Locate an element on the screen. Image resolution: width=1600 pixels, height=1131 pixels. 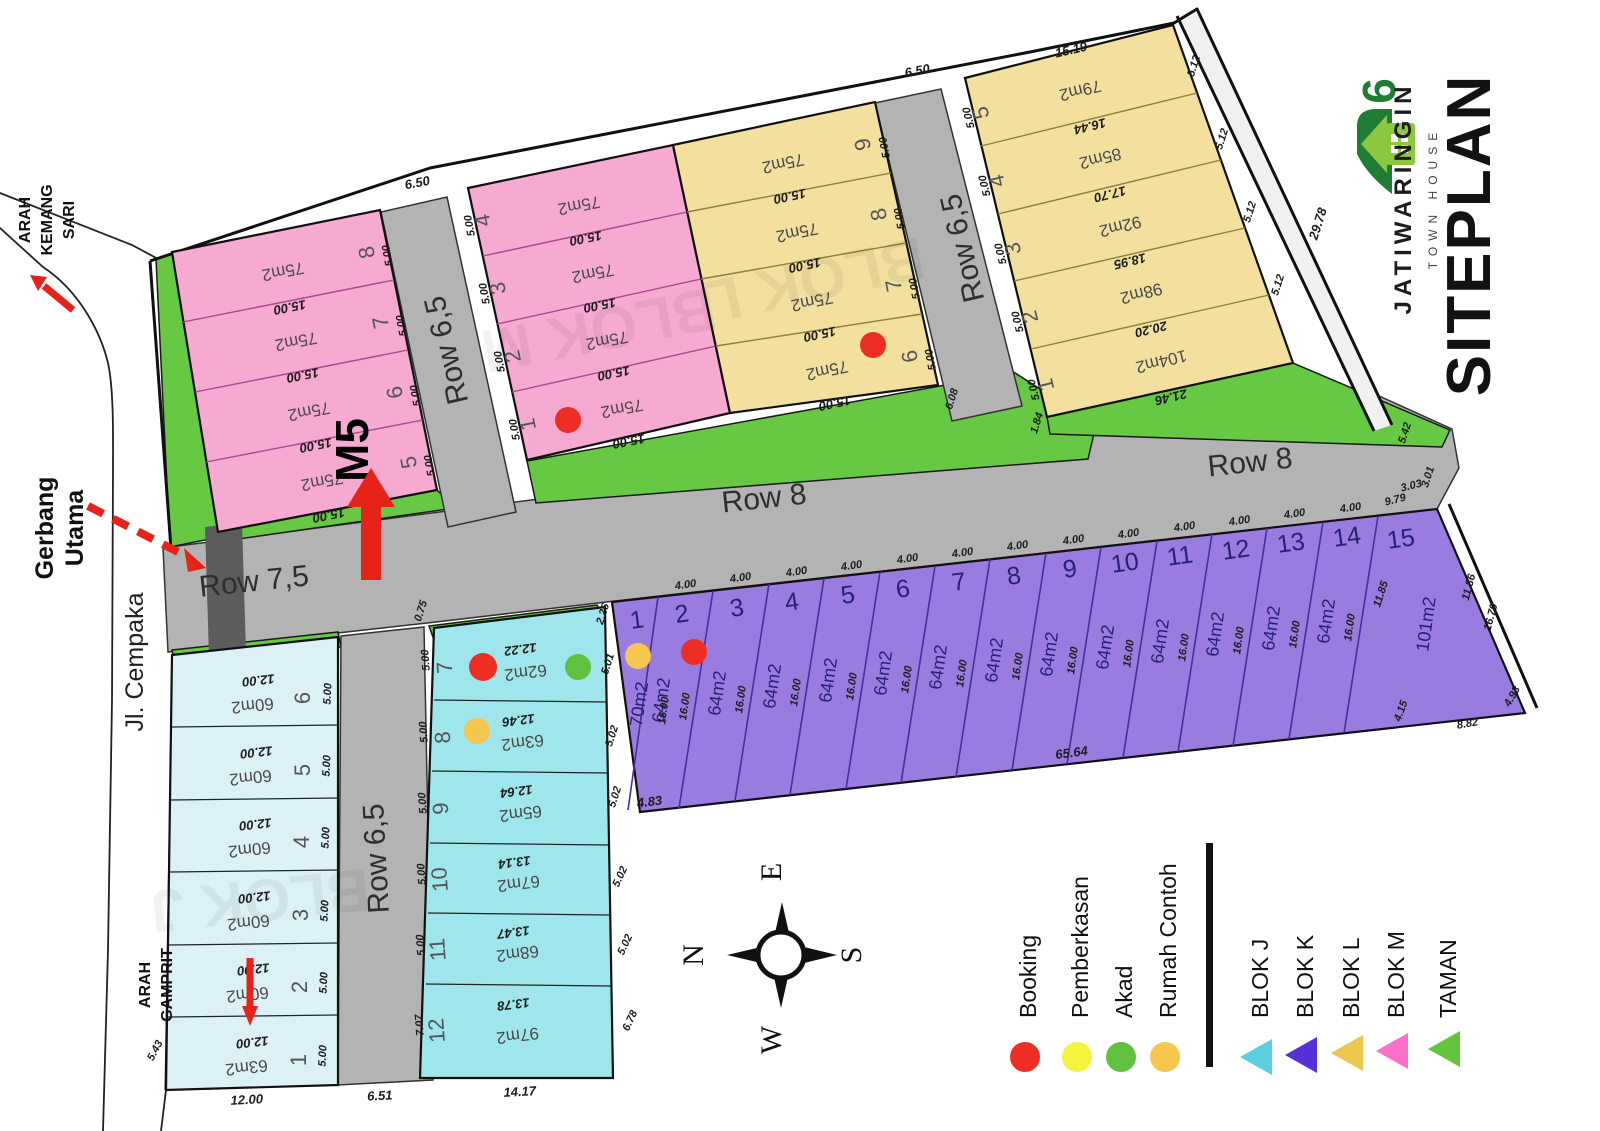
lot-len: 13.14 is located at coordinates (514, 862).